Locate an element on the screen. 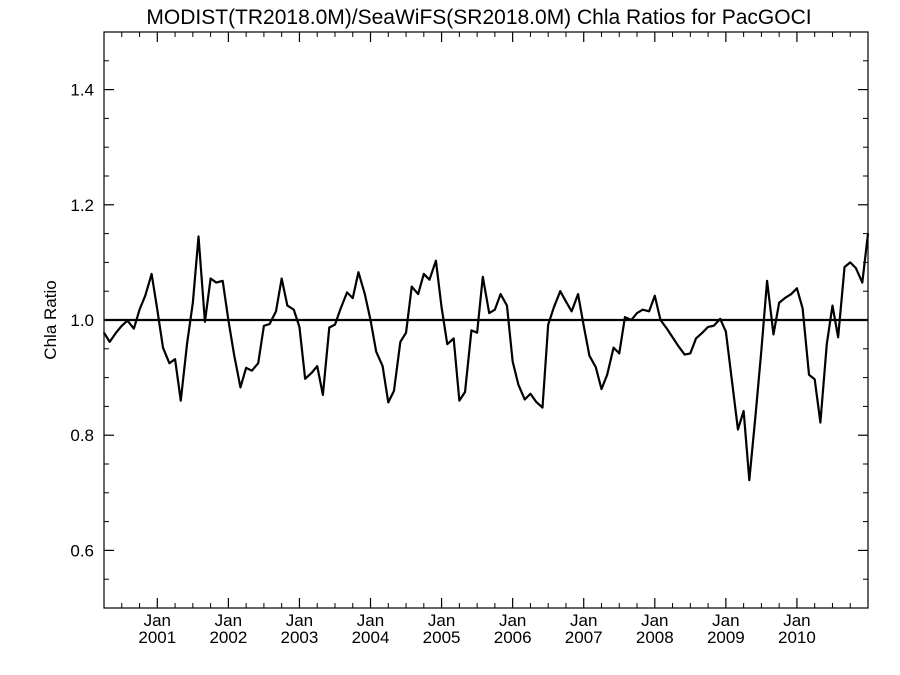 This screenshot has width=900, height=675. x-tick-year: 2008 is located at coordinates (655, 637).